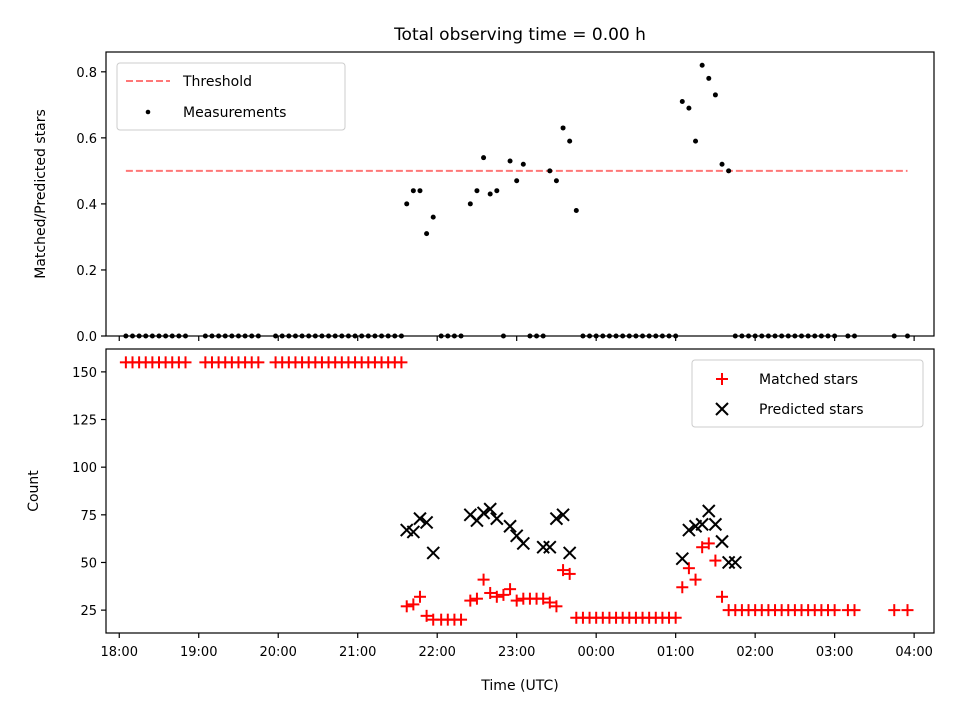  What do you see at coordinates (811, 410) in the screenshot?
I see `predicted-legend-label: Predicted stars` at bounding box center [811, 410].